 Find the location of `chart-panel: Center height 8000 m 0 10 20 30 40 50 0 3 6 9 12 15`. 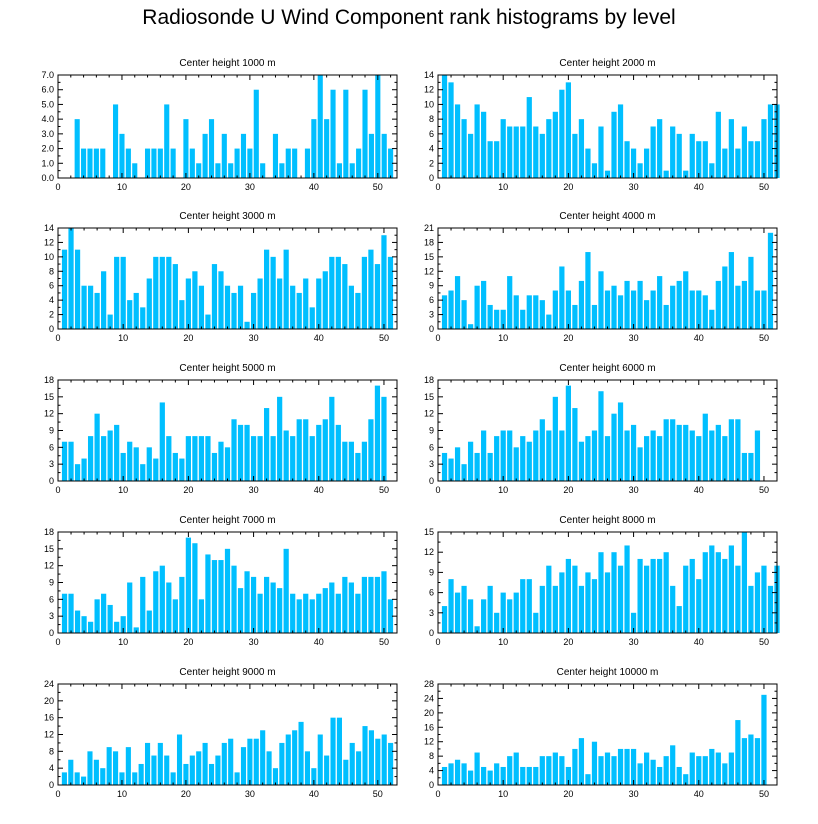

chart-panel: Center height 8000 m 0 10 20 30 40 50 0 3 6 9 12 15 is located at coordinates (602, 581).